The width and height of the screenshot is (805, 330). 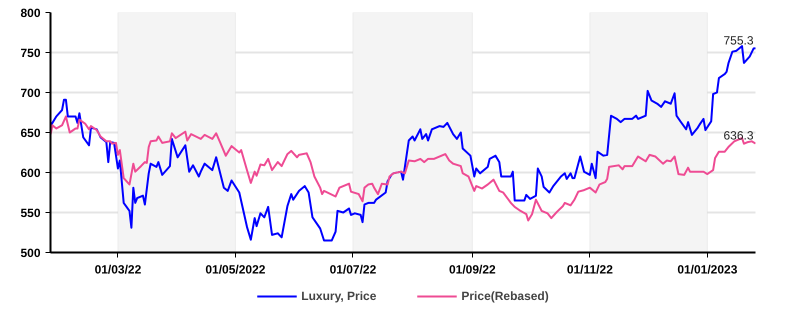 I want to click on x-tick-label: 01/05/2022, so click(x=235, y=269).